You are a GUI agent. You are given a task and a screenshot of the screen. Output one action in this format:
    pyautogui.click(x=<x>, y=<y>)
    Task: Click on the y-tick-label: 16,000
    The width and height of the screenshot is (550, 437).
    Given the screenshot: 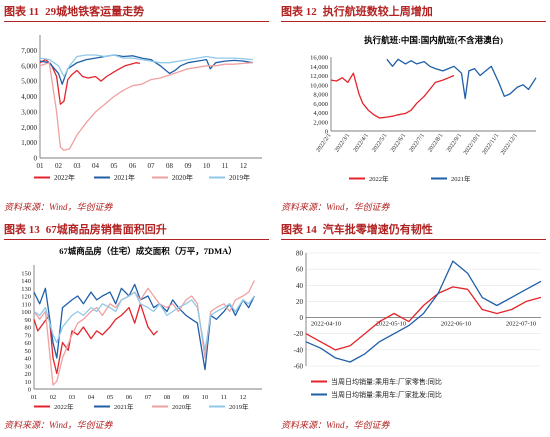 What is the action you would take?
    pyautogui.click(x=319, y=58)
    